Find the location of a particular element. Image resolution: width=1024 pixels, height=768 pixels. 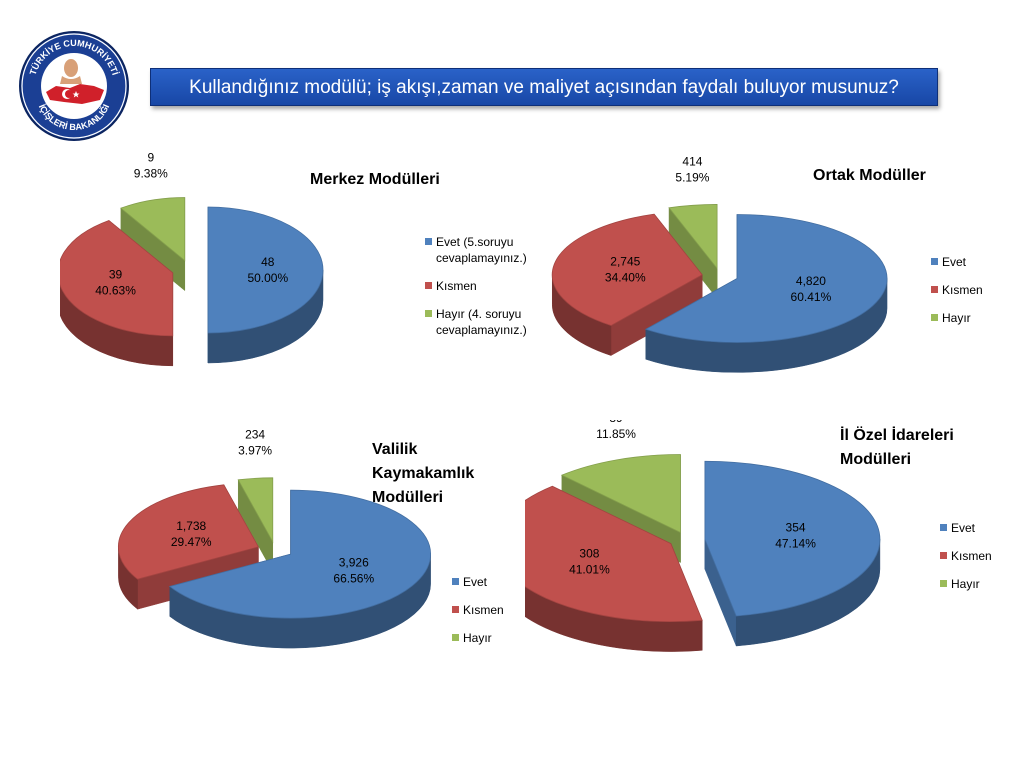

data-label-percent-evet: 60.41% is located at coordinates (811, 297).